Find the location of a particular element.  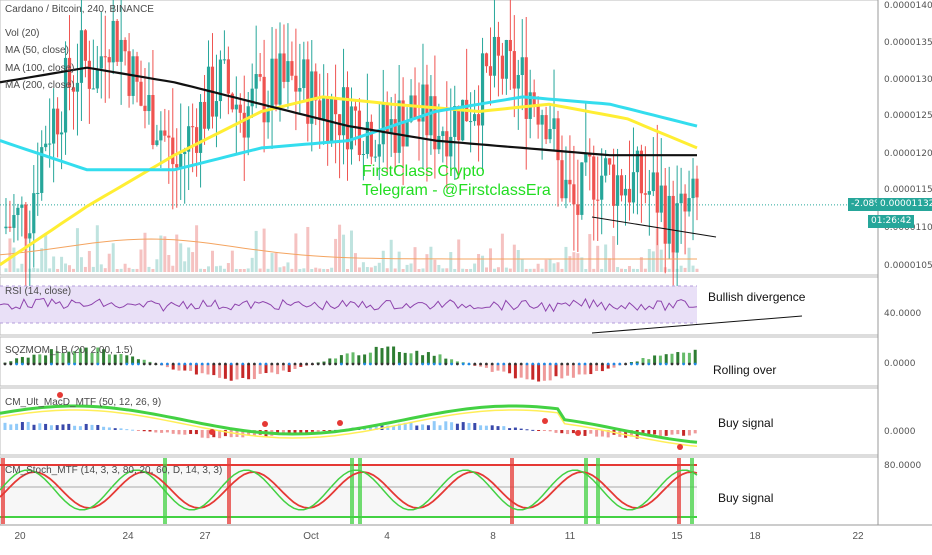

indicator-label-ma50: MA (50, close) is located at coordinates (37, 50).